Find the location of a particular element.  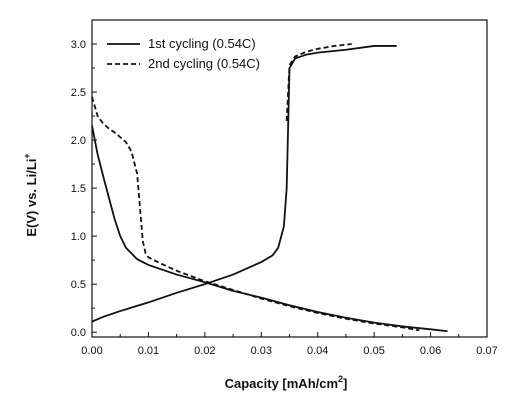

x-axis-label-superscript: 2 is located at coordinates (340, 379).